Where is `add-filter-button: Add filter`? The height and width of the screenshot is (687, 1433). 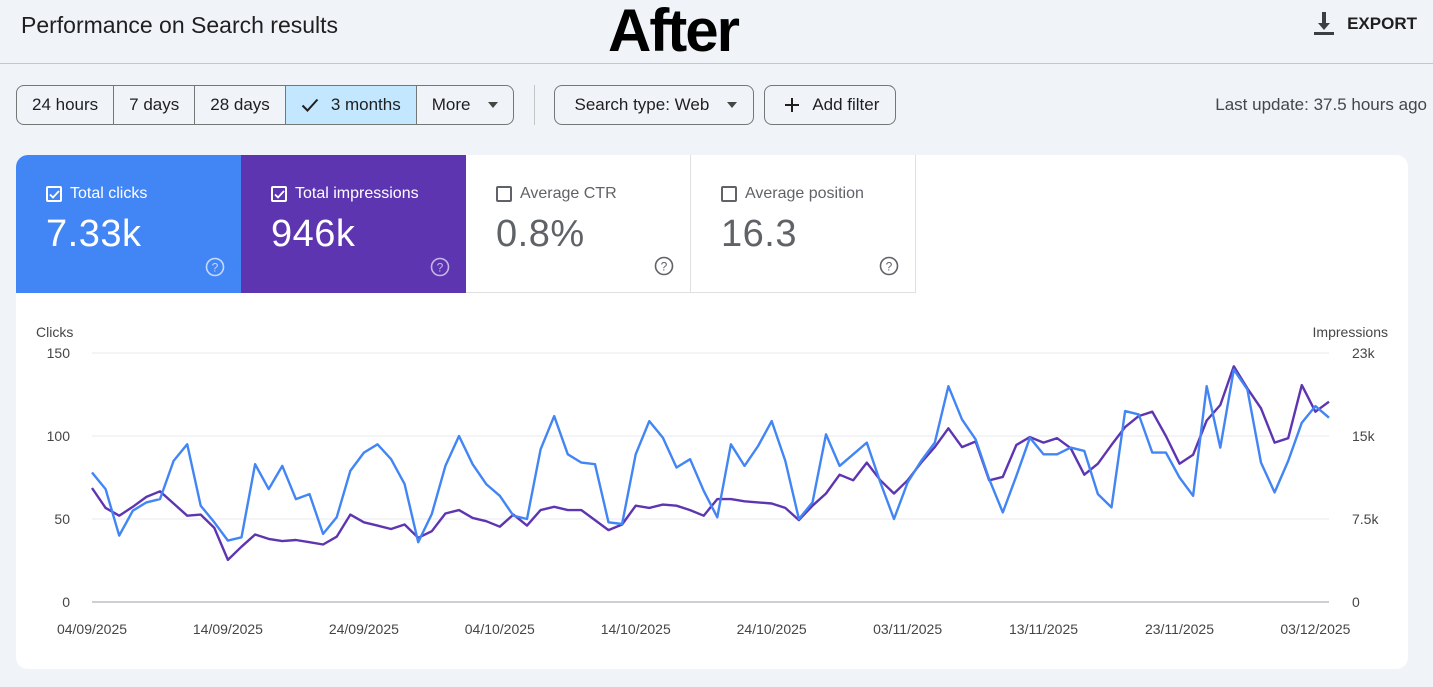
add-filter-button: Add filter is located at coordinates (830, 105).